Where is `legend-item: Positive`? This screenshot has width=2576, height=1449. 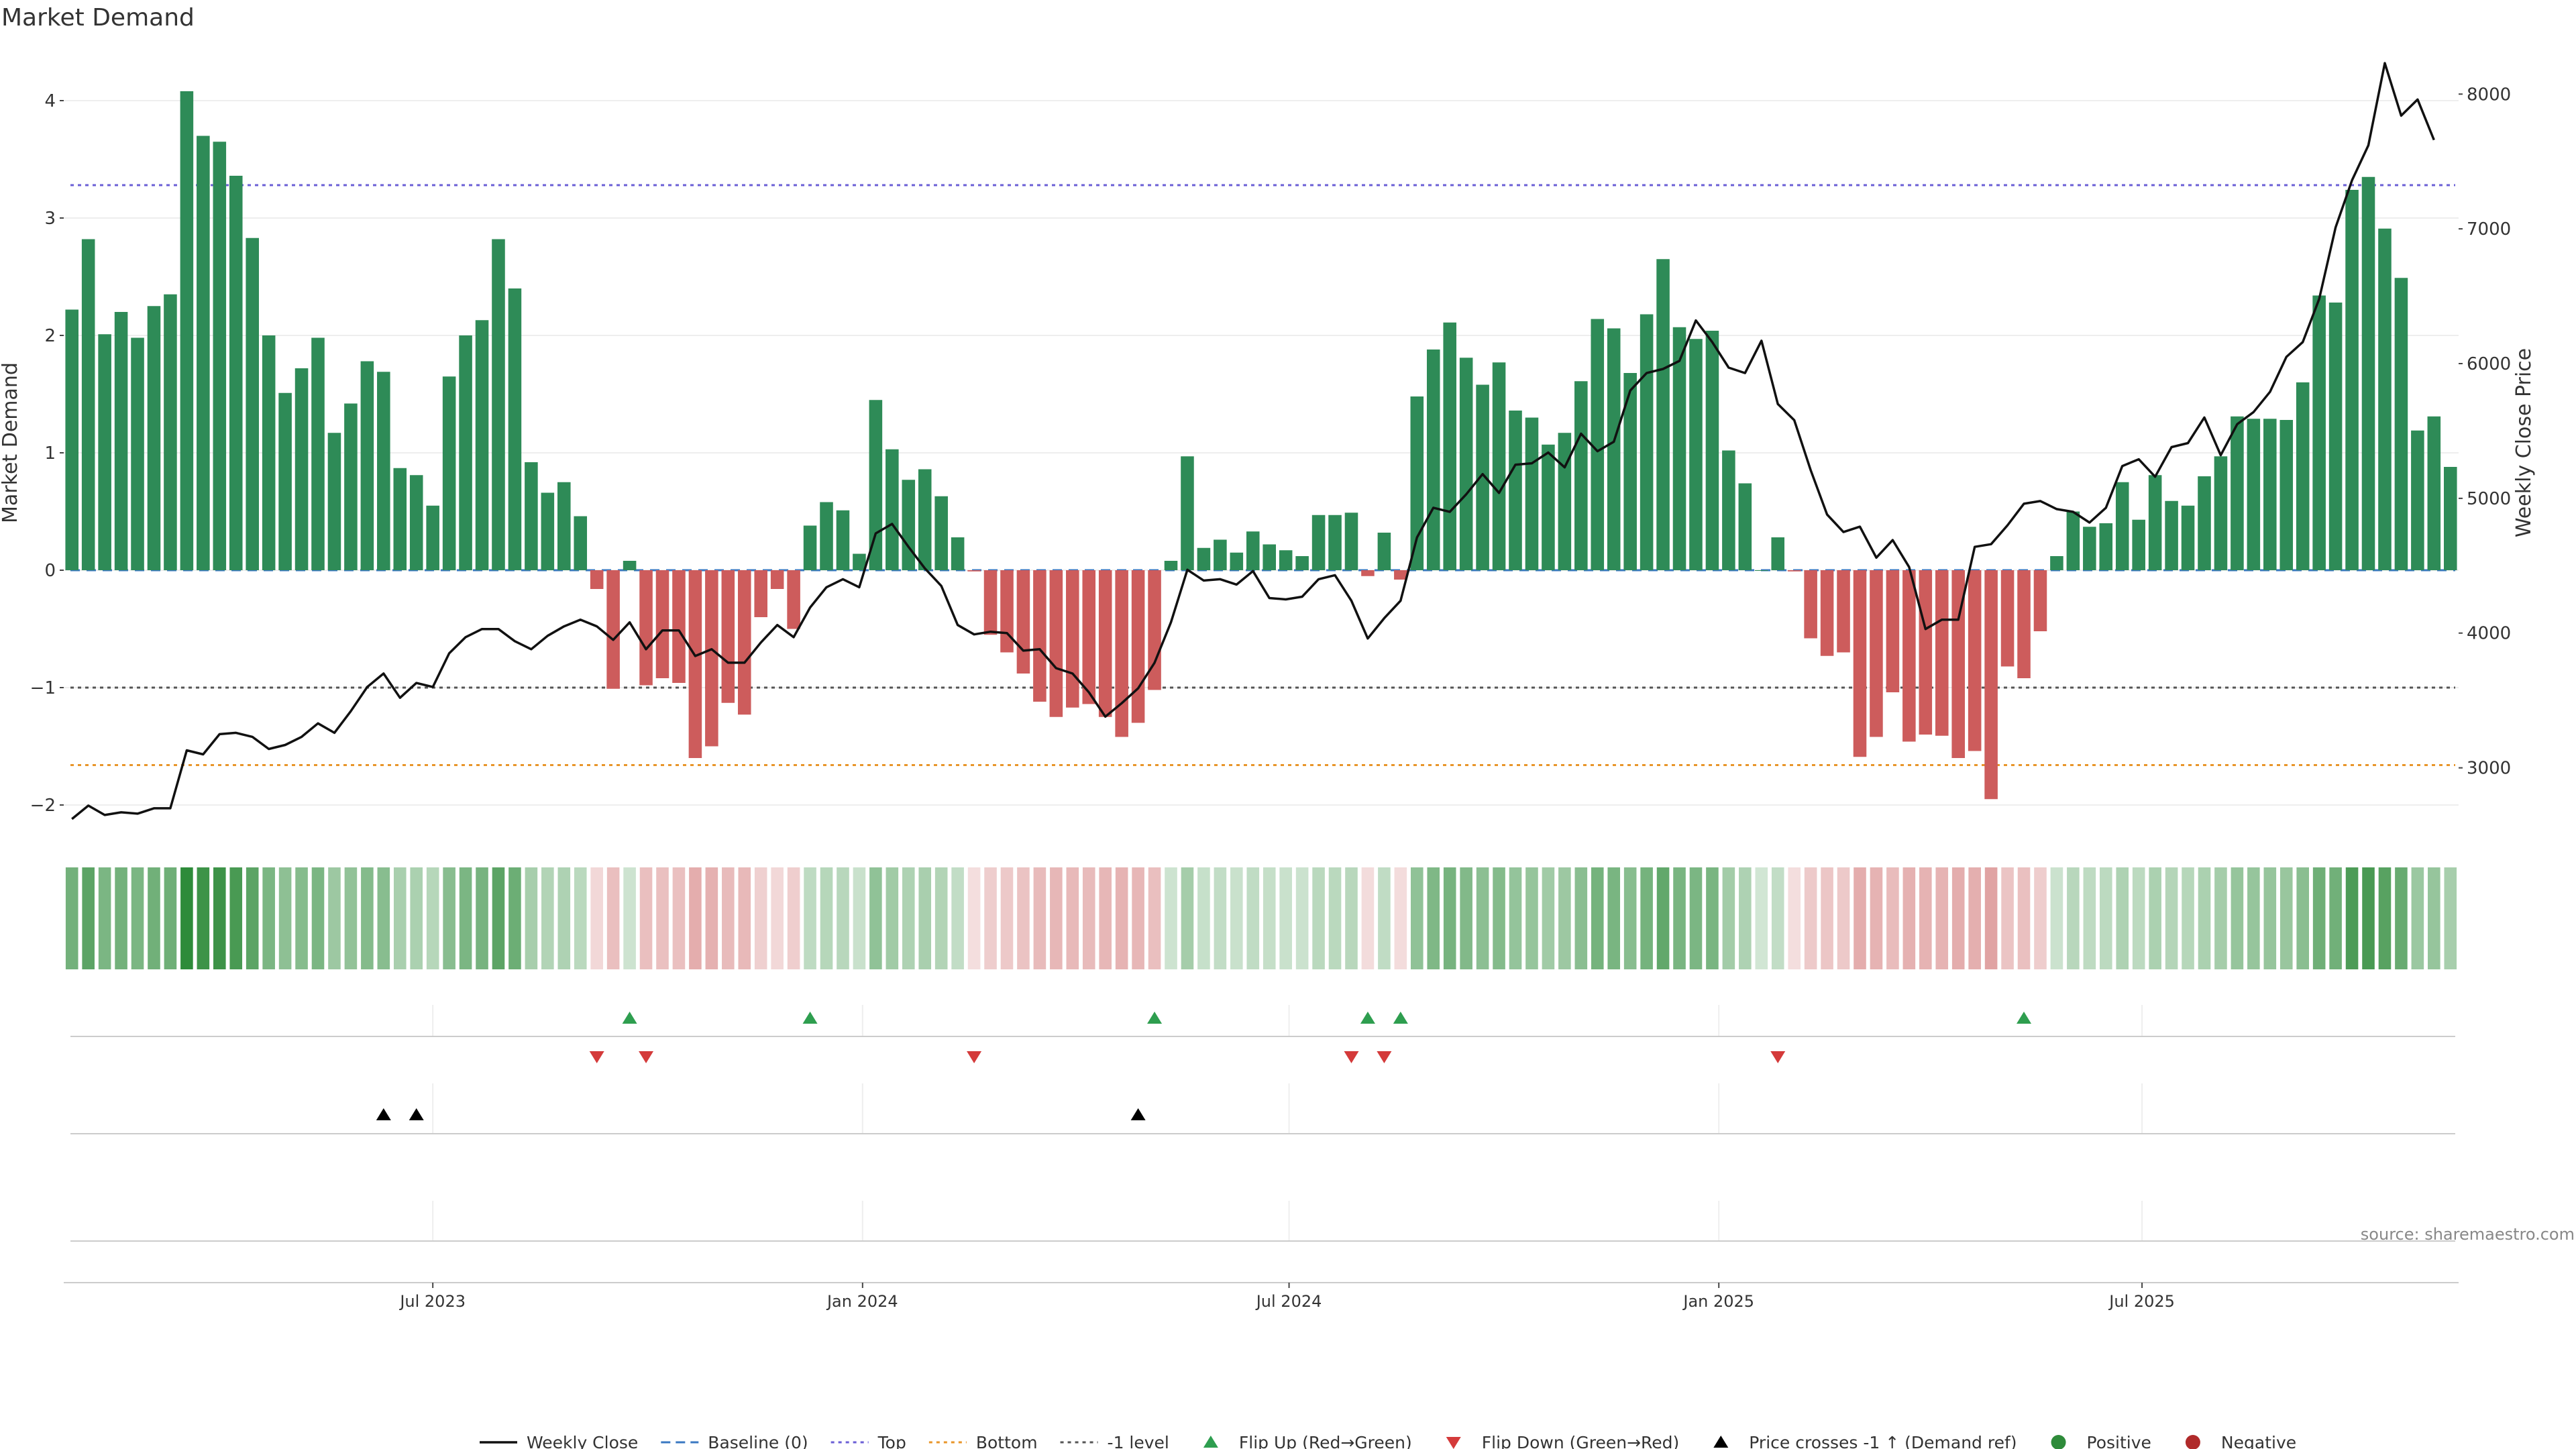
legend-item: Positive is located at coordinates (2101, 1441).